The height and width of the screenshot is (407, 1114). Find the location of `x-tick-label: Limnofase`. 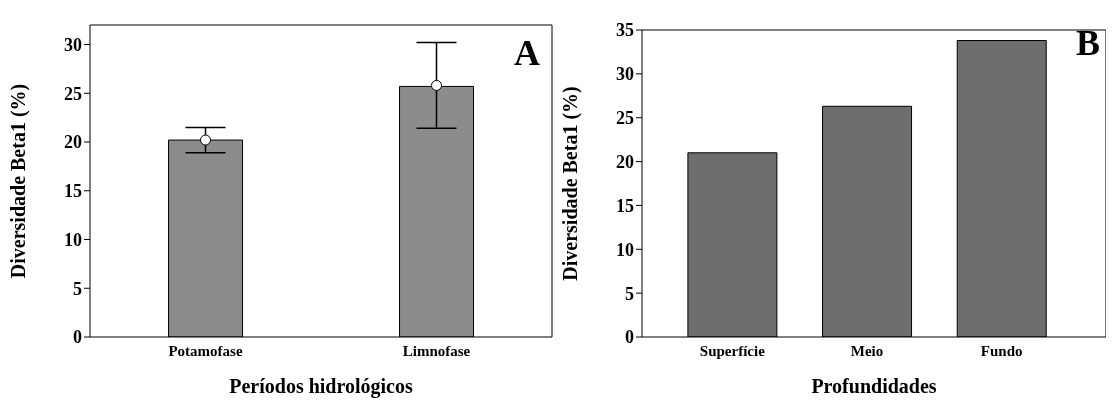

x-tick-label: Limnofase is located at coordinates (436, 350).